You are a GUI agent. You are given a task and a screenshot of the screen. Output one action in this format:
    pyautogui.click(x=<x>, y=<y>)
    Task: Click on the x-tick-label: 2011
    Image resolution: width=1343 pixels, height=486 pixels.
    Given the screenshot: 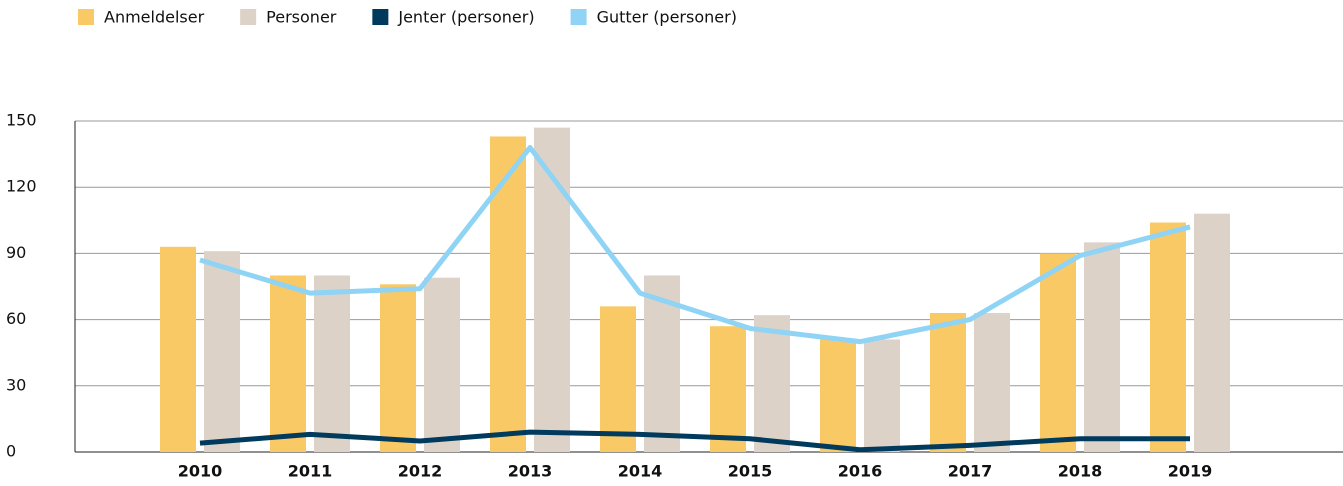 What is the action you would take?
    pyautogui.click(x=310, y=471)
    